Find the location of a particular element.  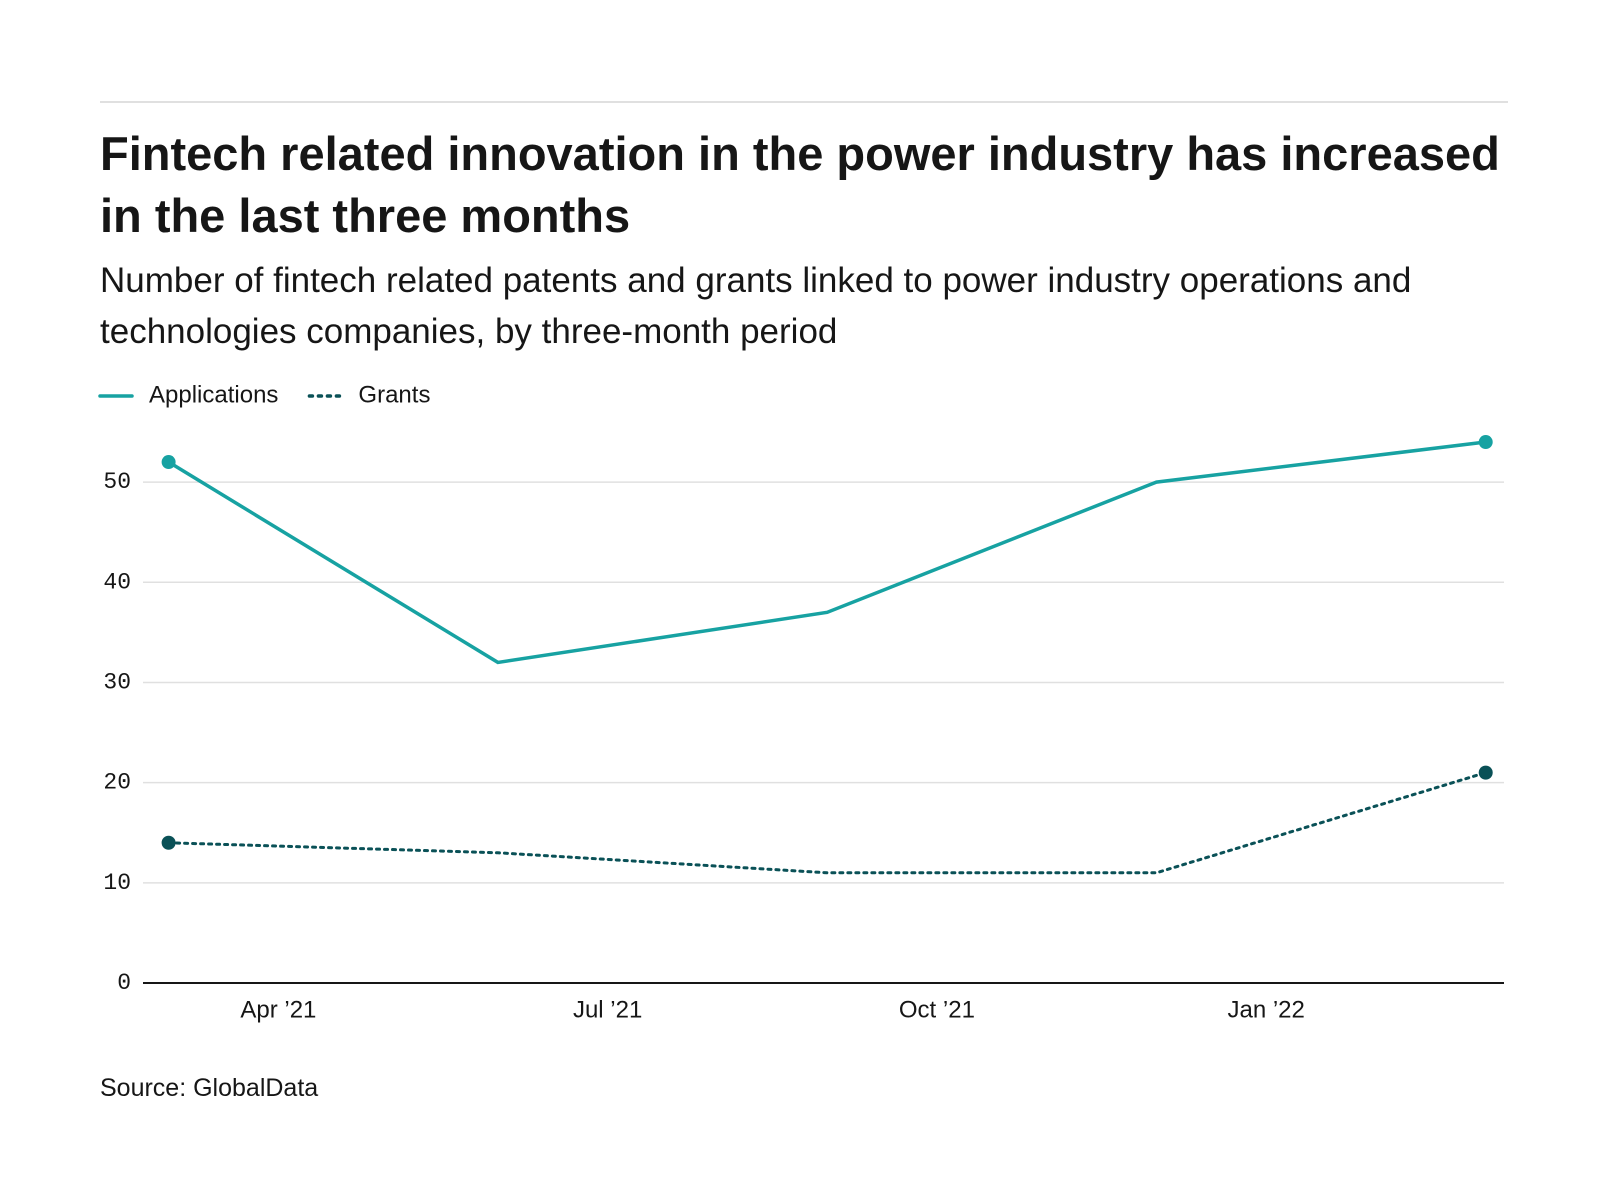

top-rule is located at coordinates (804, 102).